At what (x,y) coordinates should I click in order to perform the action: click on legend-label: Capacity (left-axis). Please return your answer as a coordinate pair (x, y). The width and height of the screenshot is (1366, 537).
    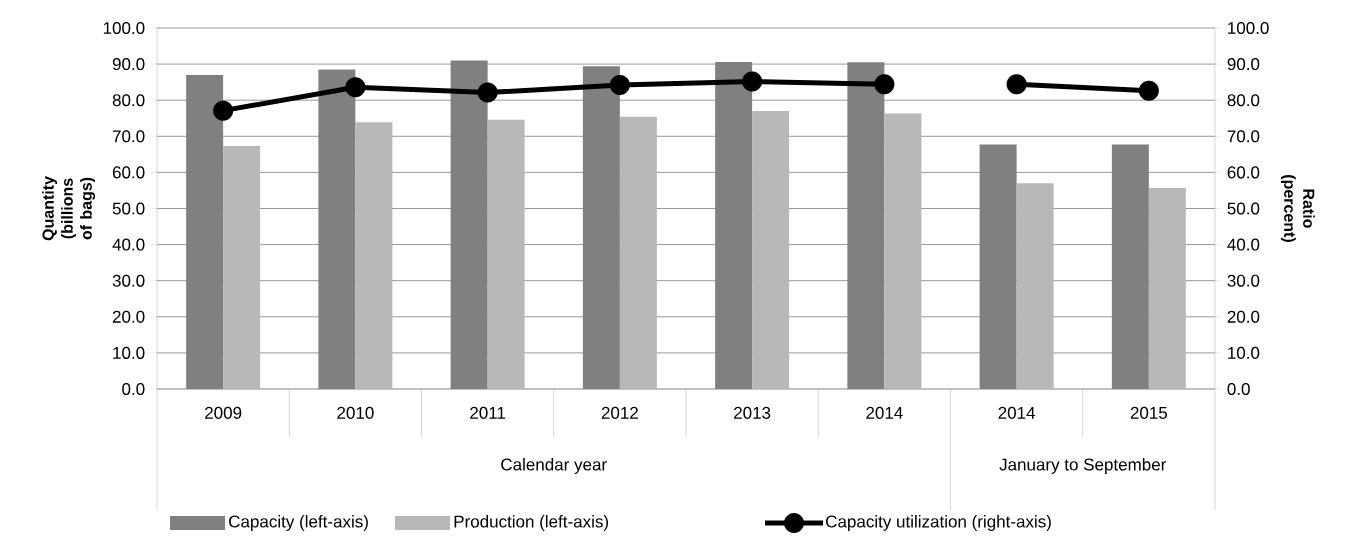
    Looking at the image, I should click on (298, 523).